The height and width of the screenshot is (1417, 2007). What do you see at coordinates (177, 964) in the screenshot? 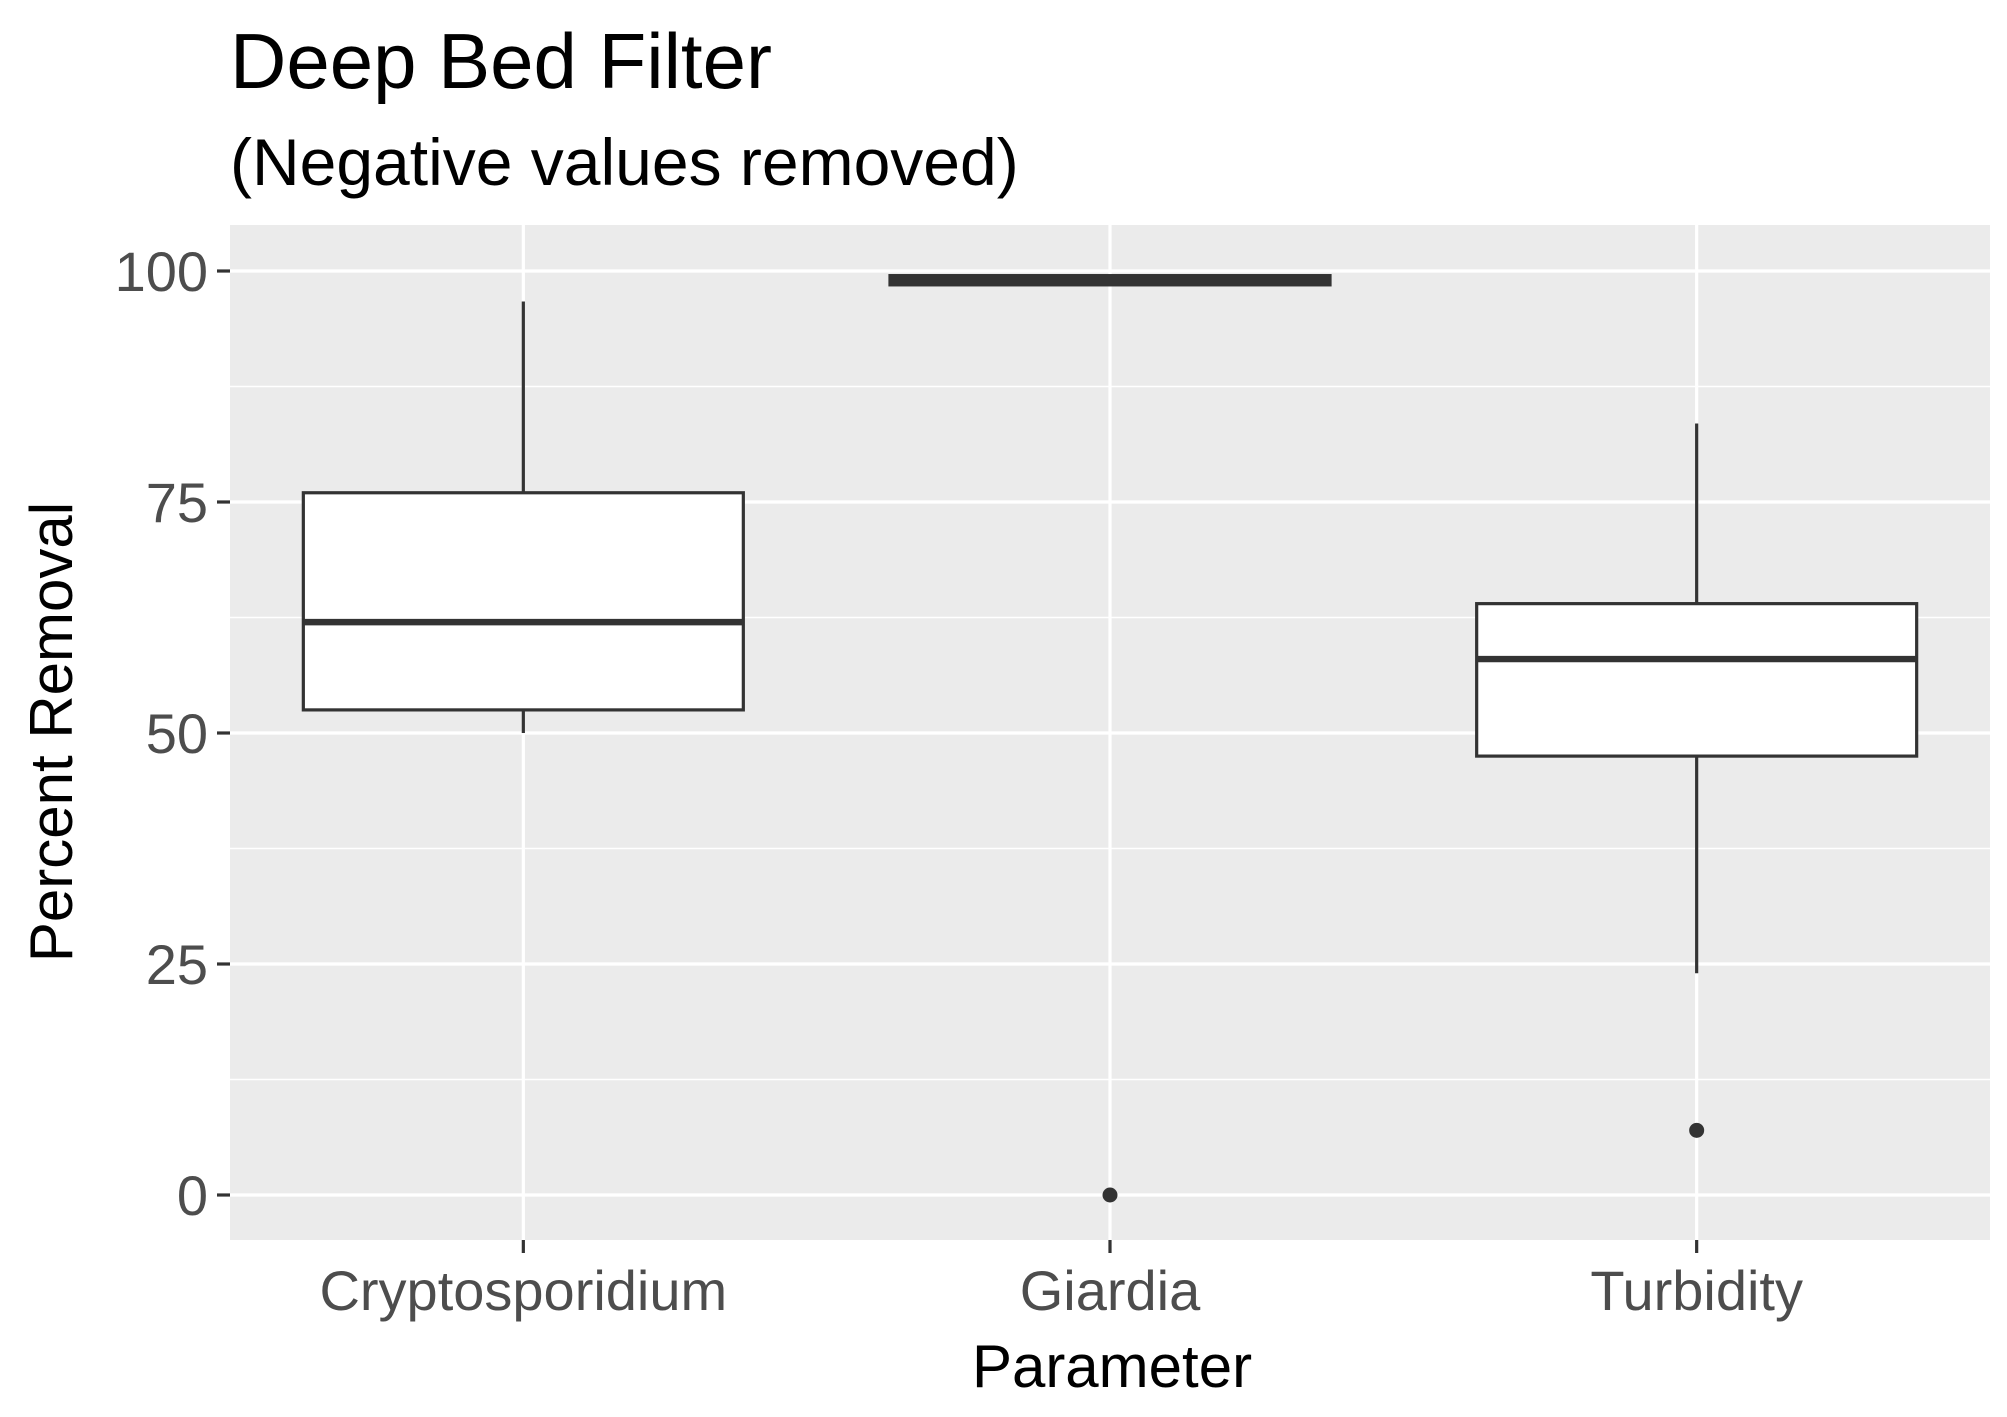
I see `y-tick-label: 25` at bounding box center [177, 964].